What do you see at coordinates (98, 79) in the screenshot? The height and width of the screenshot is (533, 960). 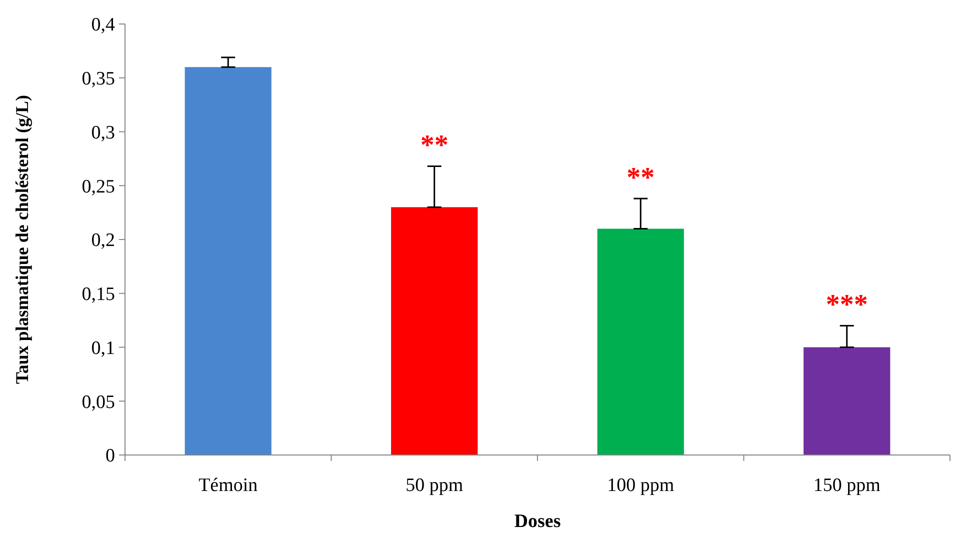 I see `y-tick-label: 0,35` at bounding box center [98, 79].